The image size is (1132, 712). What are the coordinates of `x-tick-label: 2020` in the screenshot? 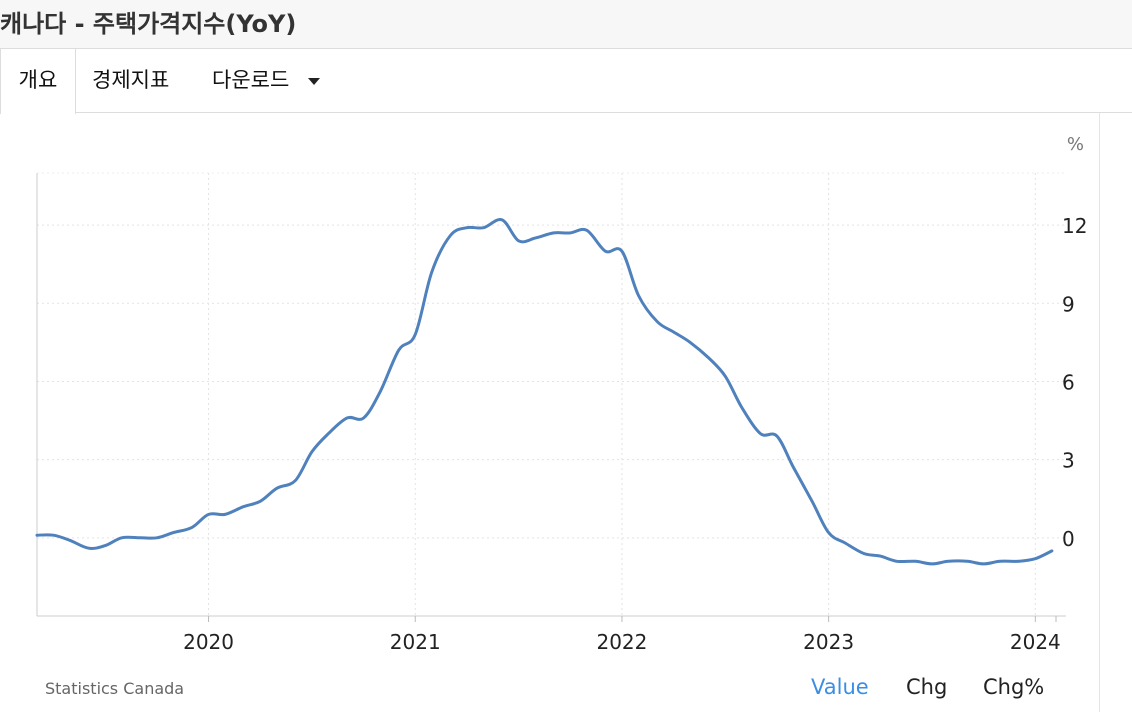 It's located at (208, 642).